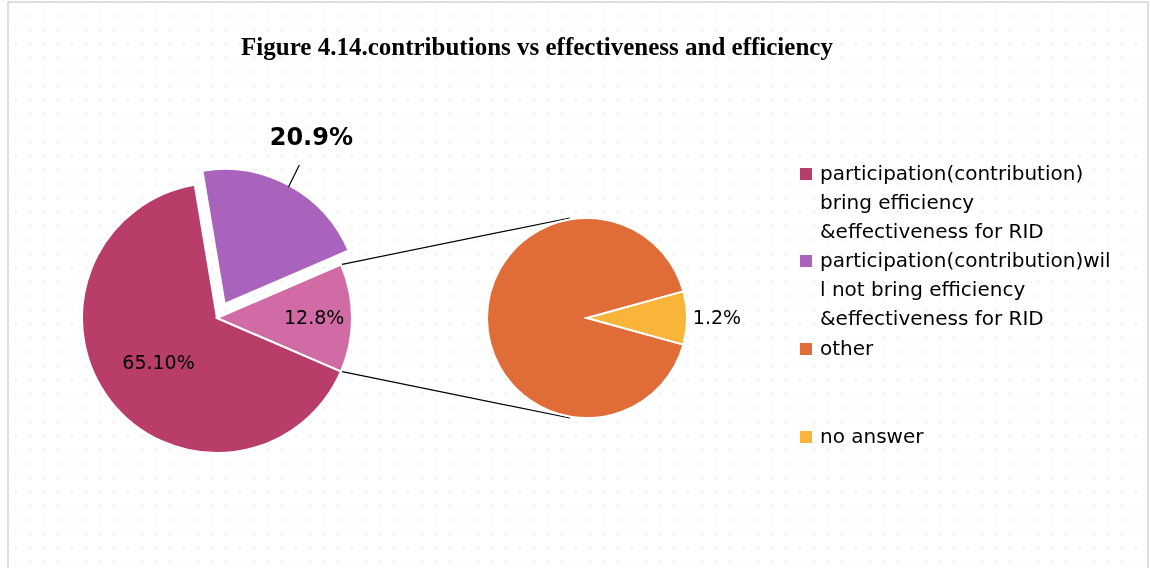 The height and width of the screenshot is (568, 1150). What do you see at coordinates (872, 436) in the screenshot?
I see `legend-label: no answer` at bounding box center [872, 436].